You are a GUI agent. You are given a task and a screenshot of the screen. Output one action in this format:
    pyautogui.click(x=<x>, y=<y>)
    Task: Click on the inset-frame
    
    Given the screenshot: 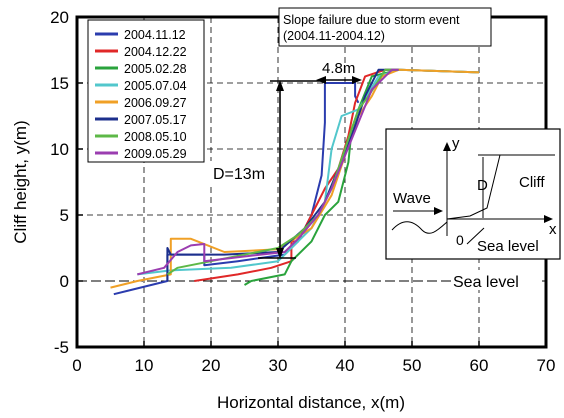 What is the action you would take?
    pyautogui.click(x=473, y=194)
    